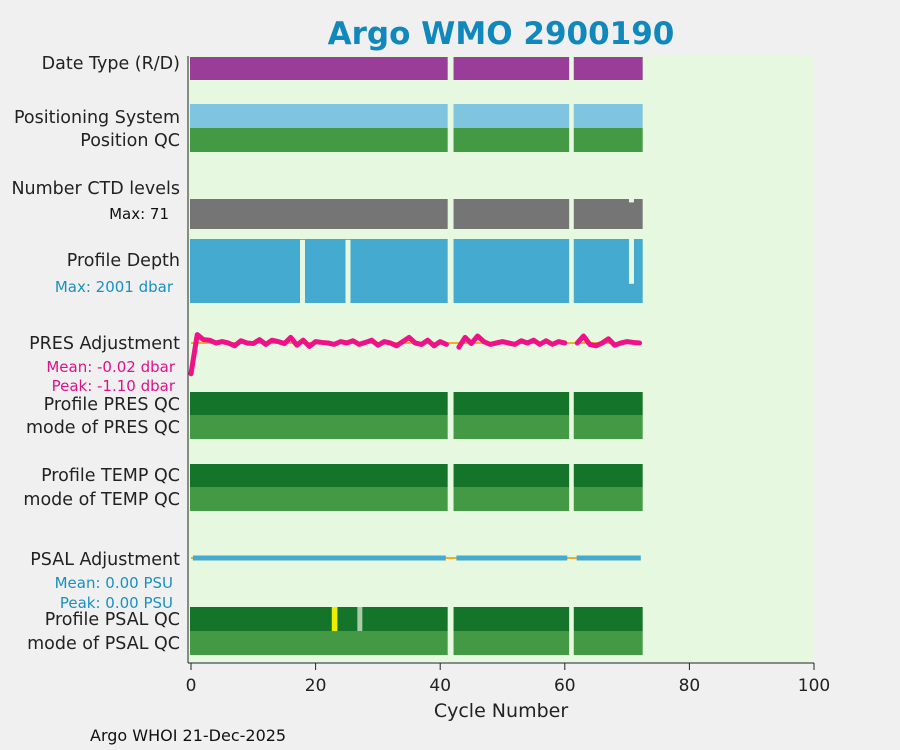 The image size is (900, 750). Describe the element at coordinates (105, 560) in the screenshot. I see `label-psal-adjustment: PSAL Adjustment` at that location.